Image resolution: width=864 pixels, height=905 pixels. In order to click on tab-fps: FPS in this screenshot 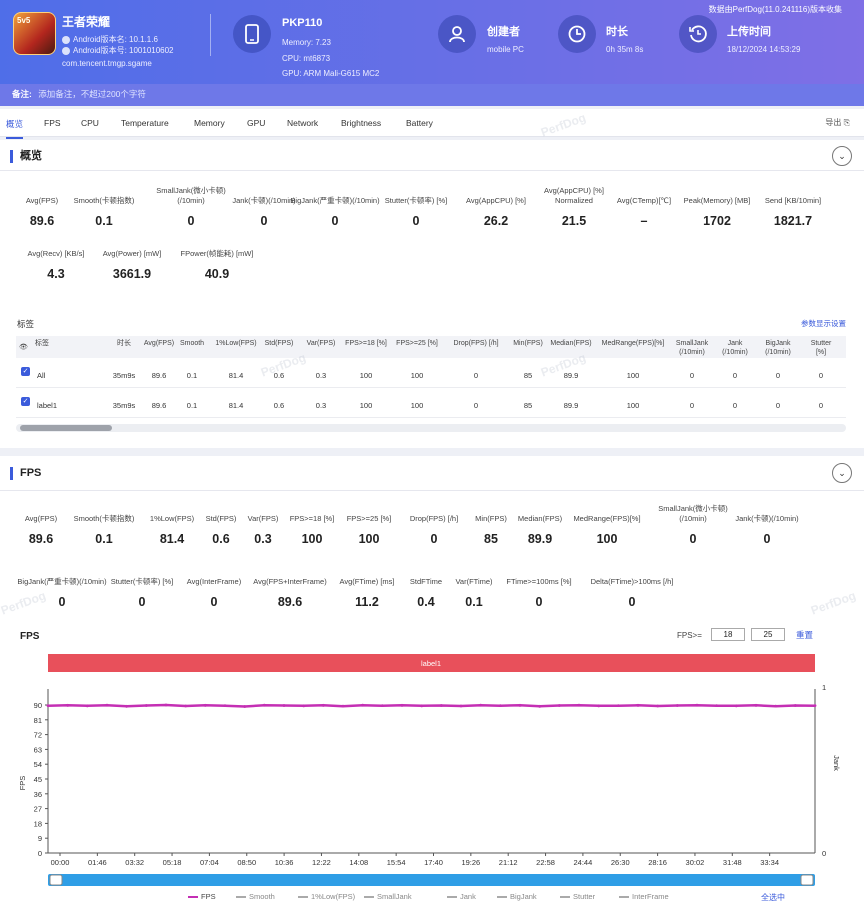, I will do `click(52, 123)`.